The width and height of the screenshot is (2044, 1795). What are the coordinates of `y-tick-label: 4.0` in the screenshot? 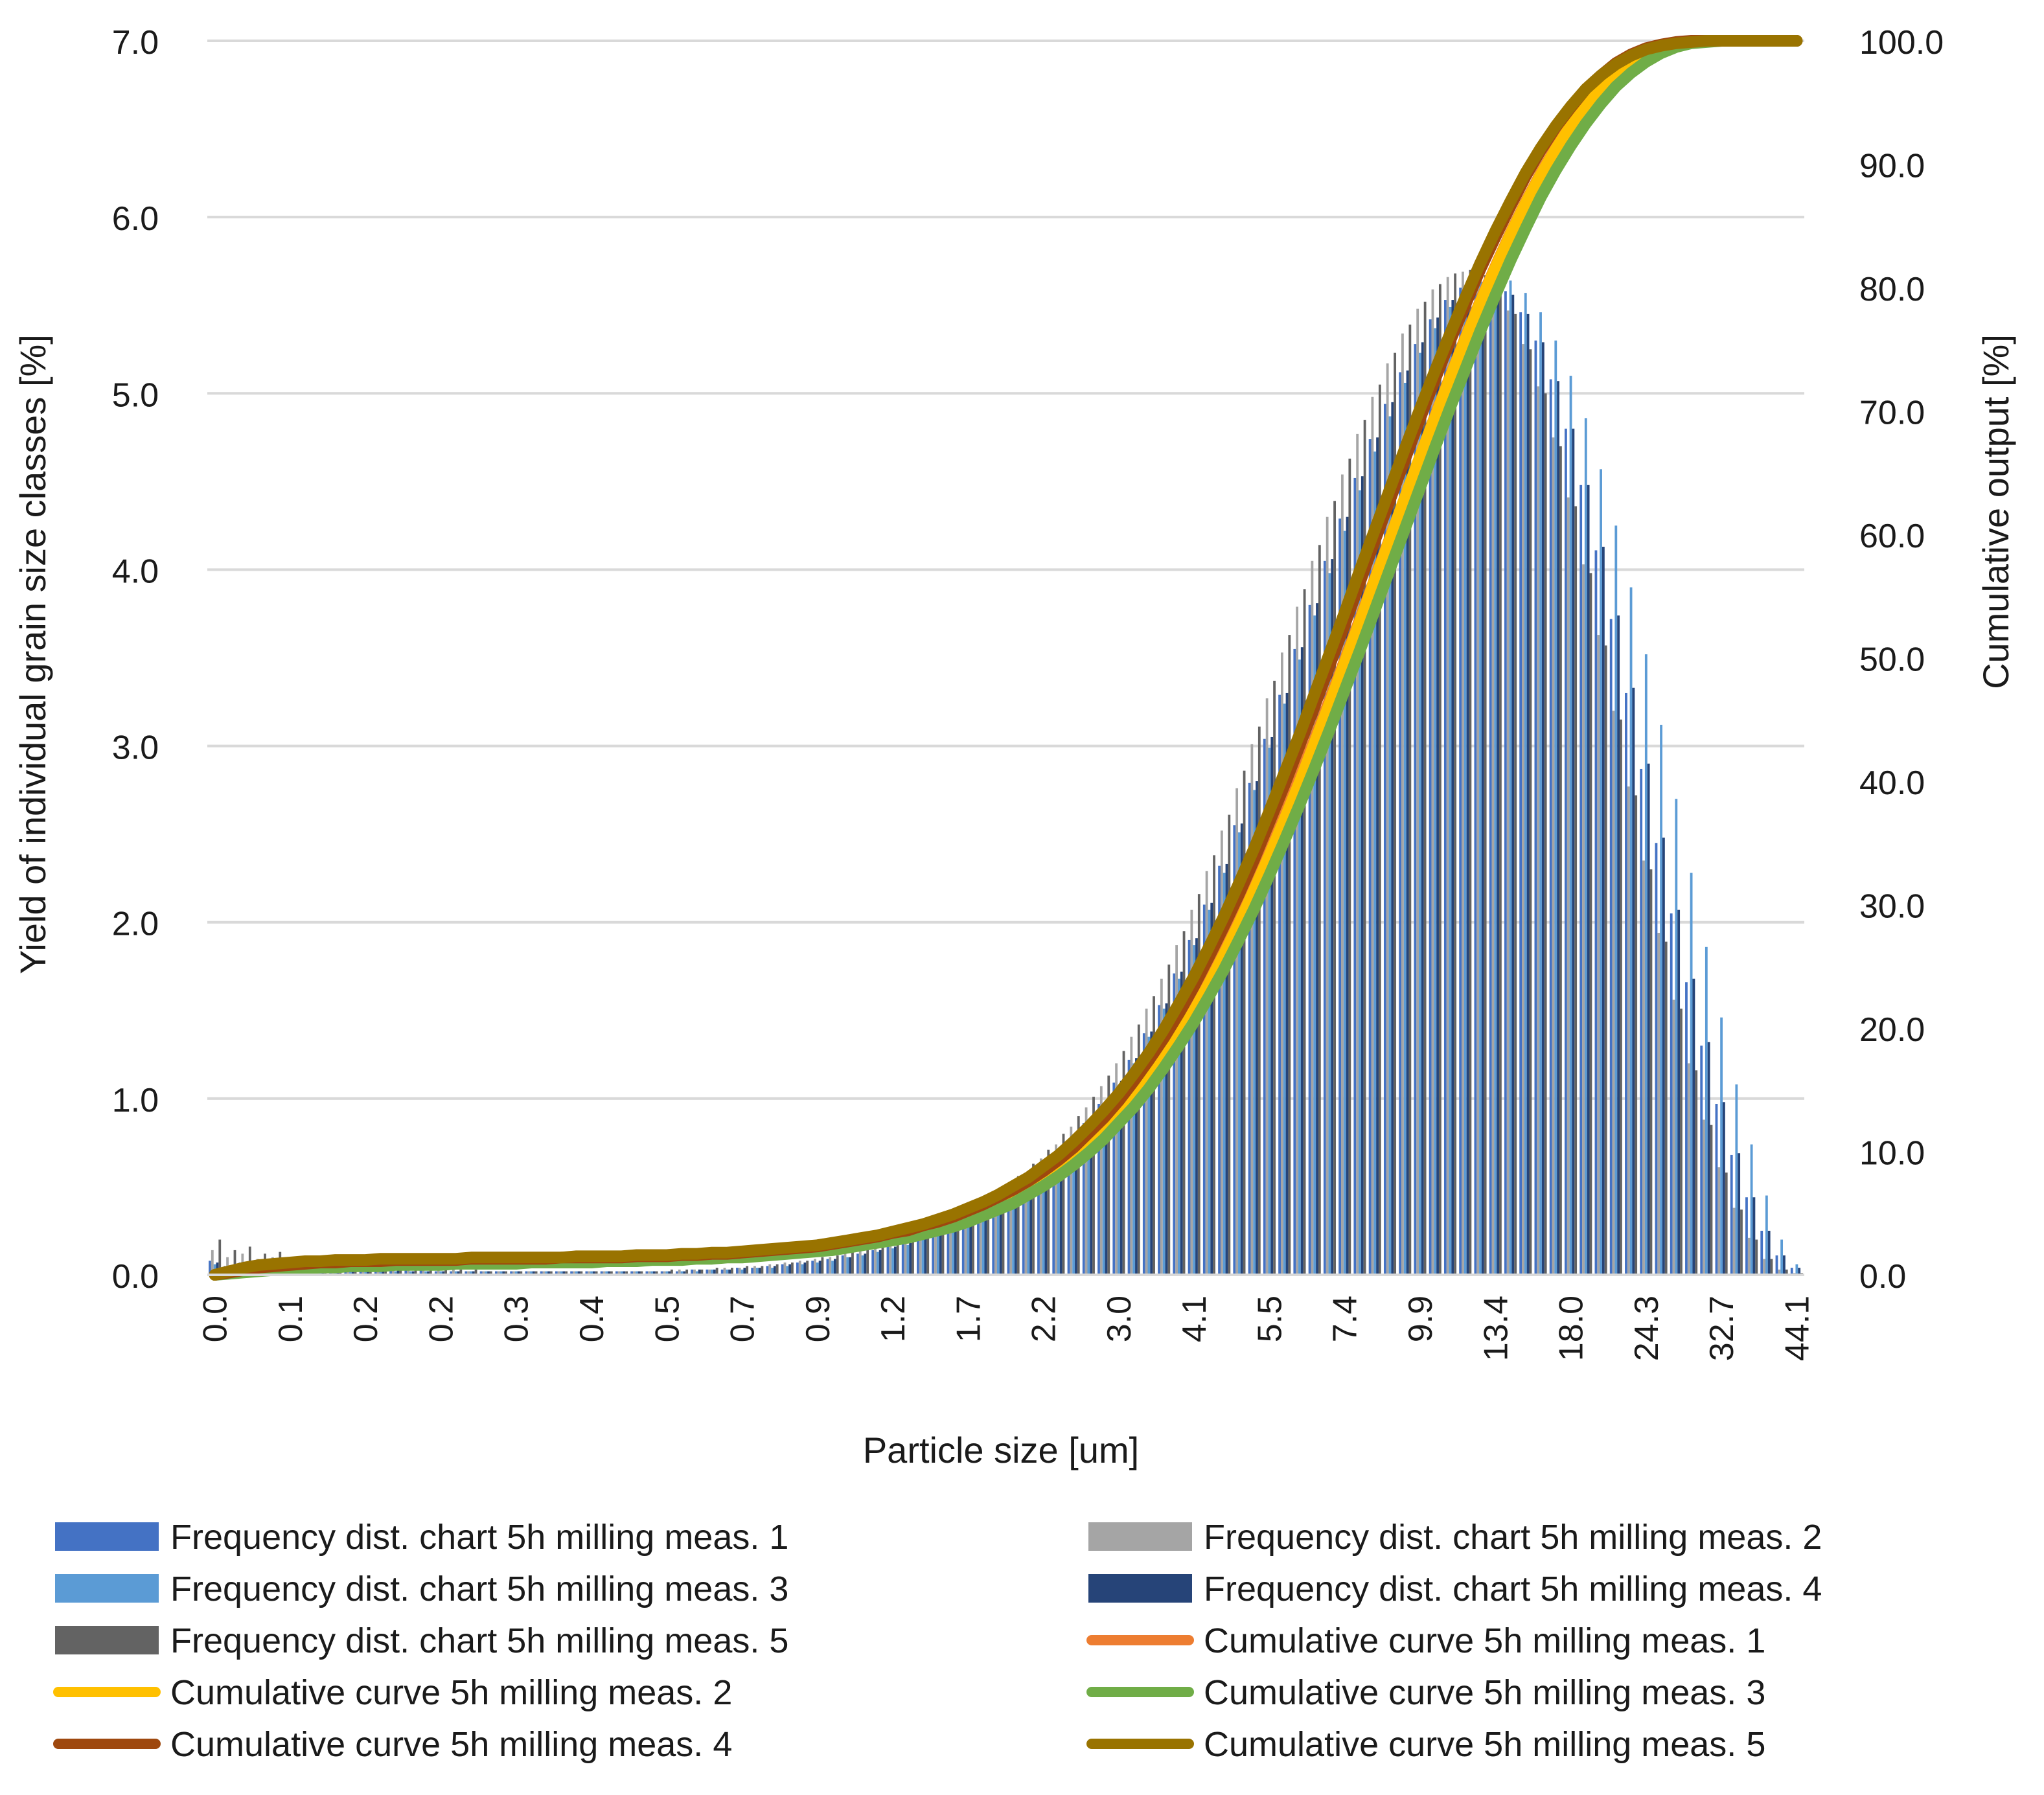 It's located at (135, 571).